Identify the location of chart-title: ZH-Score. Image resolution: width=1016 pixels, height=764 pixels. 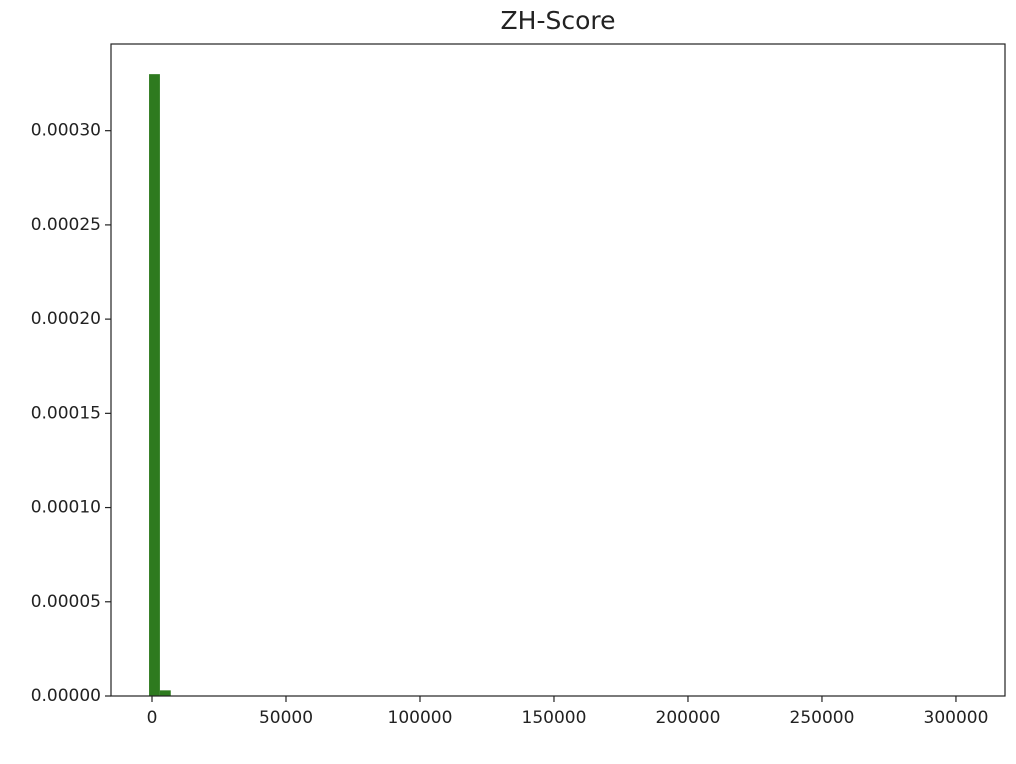
(558, 20).